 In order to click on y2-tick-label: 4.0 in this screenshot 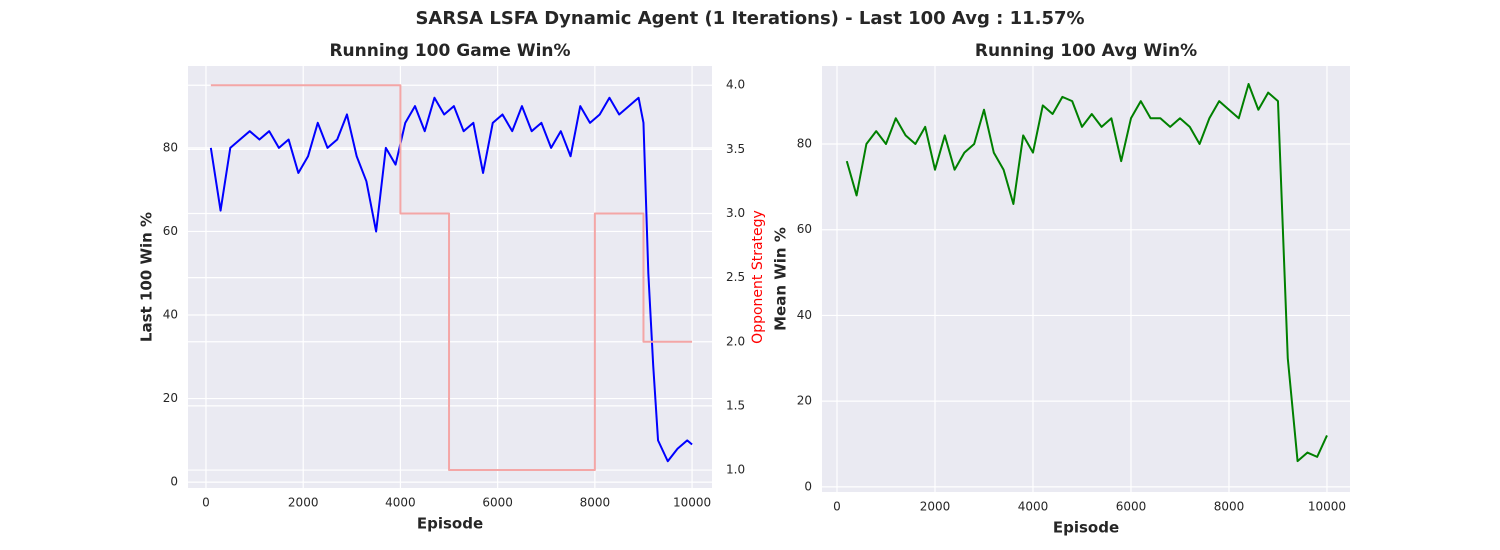, I will do `click(735, 85)`.